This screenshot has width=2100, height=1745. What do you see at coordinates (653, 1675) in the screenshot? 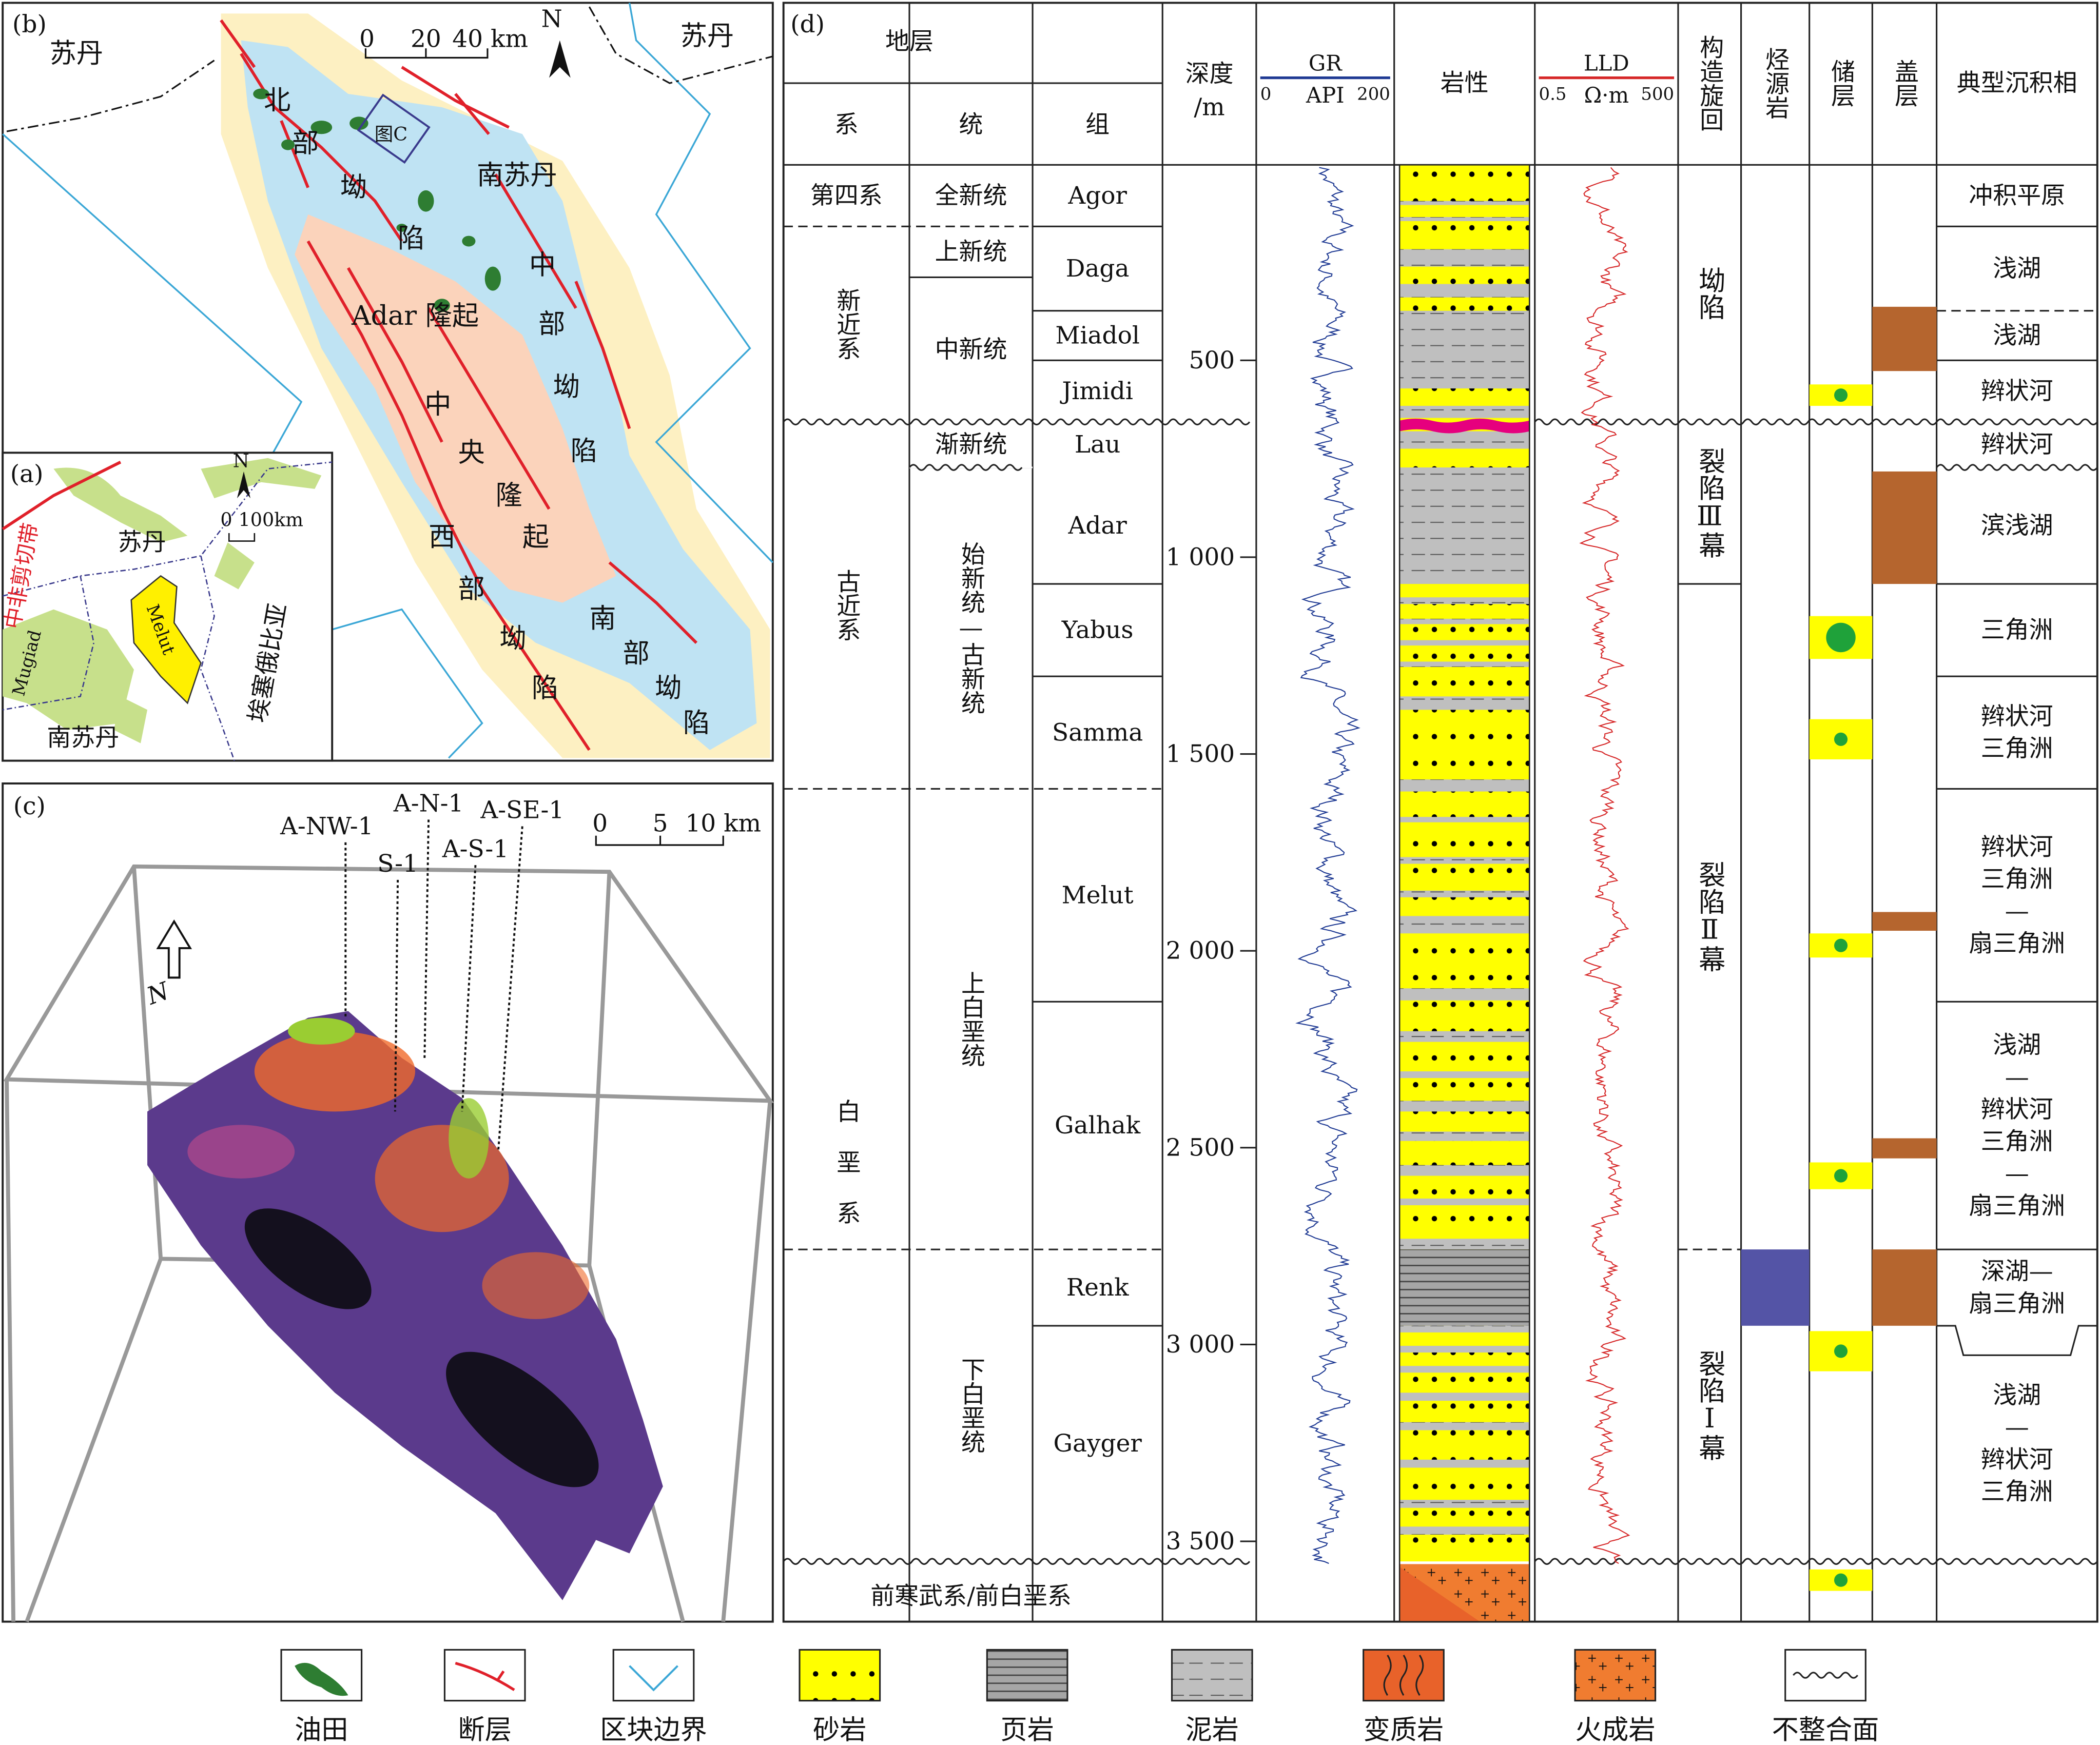
I see `legend-swatch` at bounding box center [653, 1675].